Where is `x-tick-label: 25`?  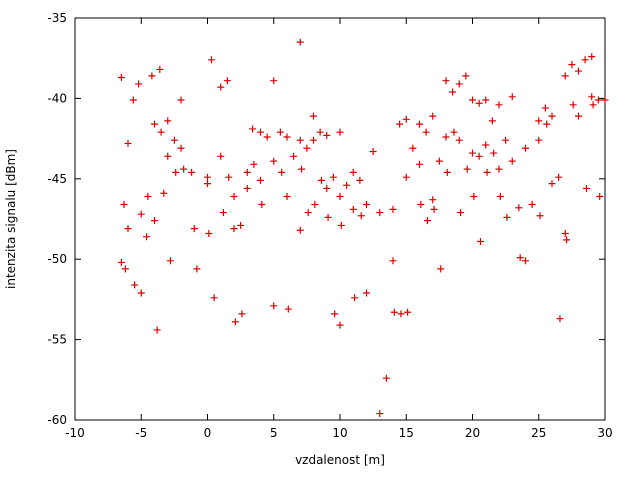
x-tick-label: 25 is located at coordinates (538, 433).